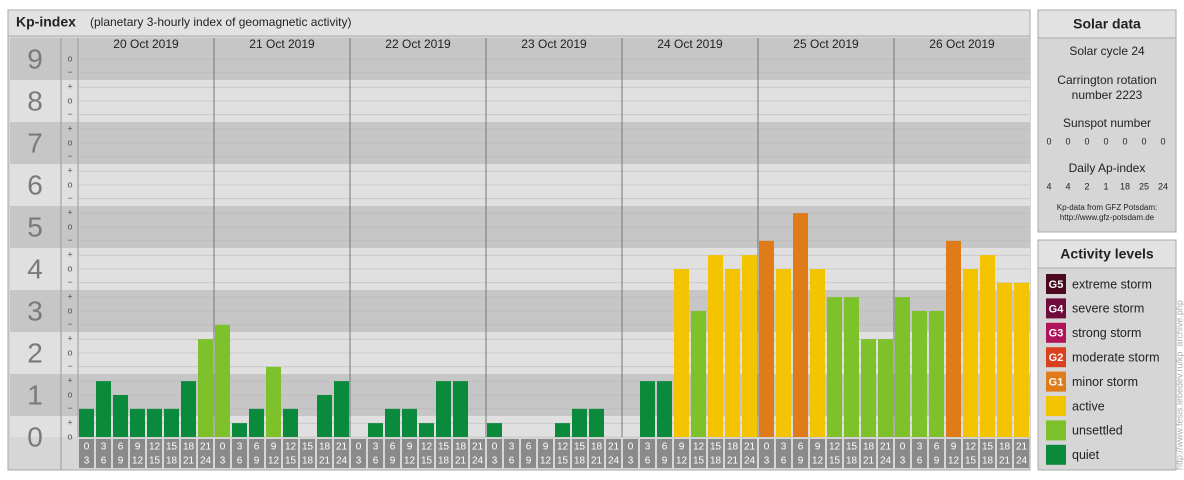 The height and width of the screenshot is (480, 1184). What do you see at coordinates (1144, 186) in the screenshot?
I see `ap-value: 25` at bounding box center [1144, 186].